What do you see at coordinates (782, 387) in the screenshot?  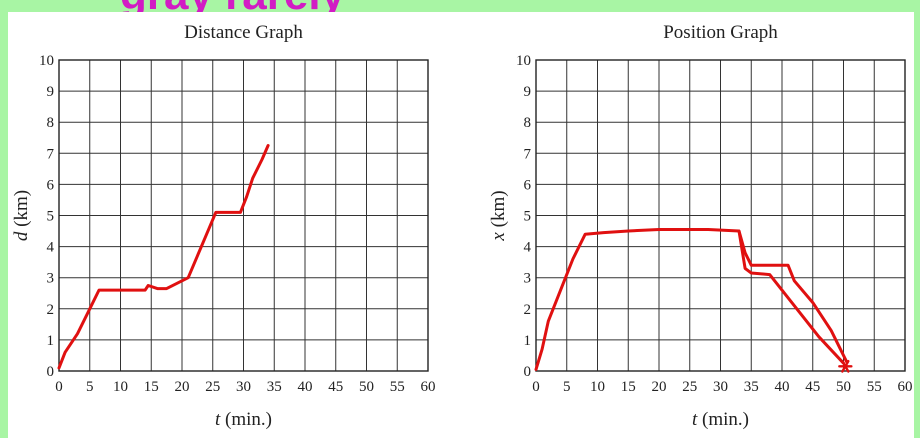 I see `position-x-tick-label: 40` at bounding box center [782, 387].